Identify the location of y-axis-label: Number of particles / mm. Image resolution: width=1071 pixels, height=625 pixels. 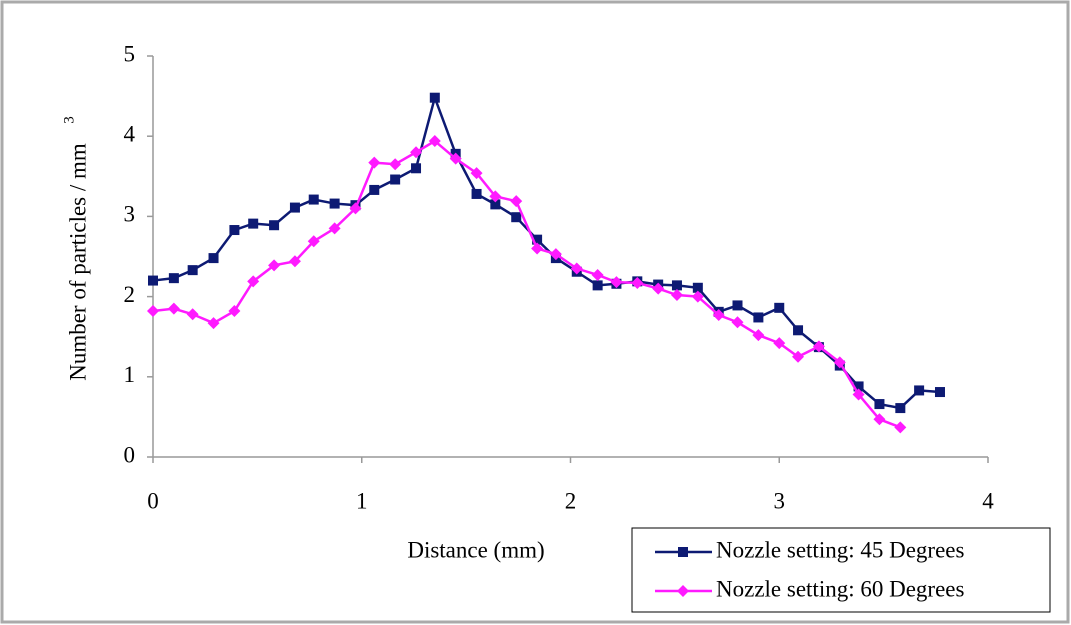
(77, 262).